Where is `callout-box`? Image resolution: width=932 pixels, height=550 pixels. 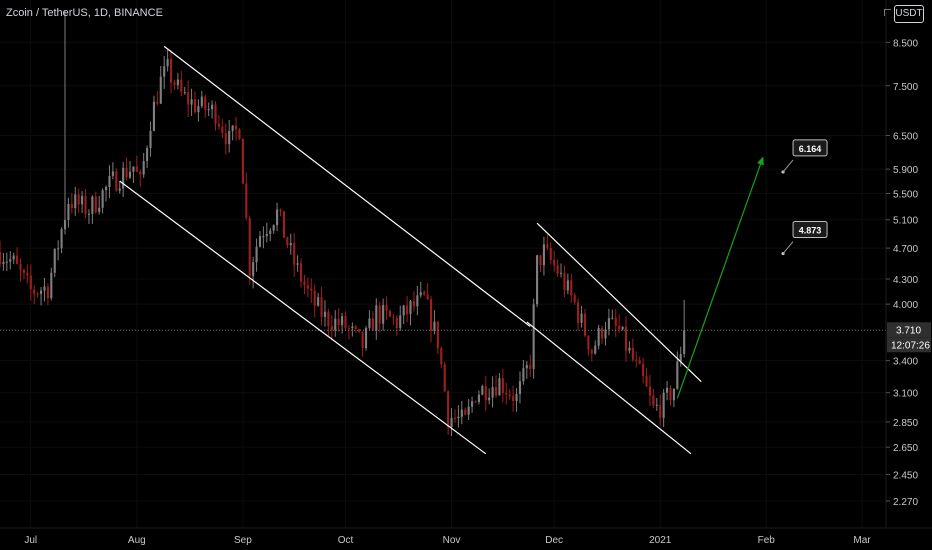 callout-box is located at coordinates (810, 230).